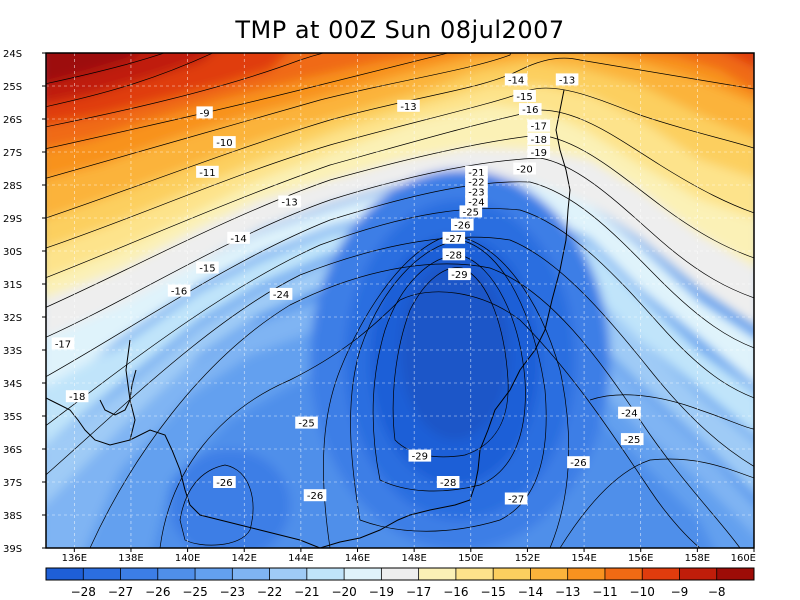 Image resolution: width=800 pixels, height=600 pixels. Describe the element at coordinates (12, 318) in the screenshot. I see `lat-label: 32S` at that location.